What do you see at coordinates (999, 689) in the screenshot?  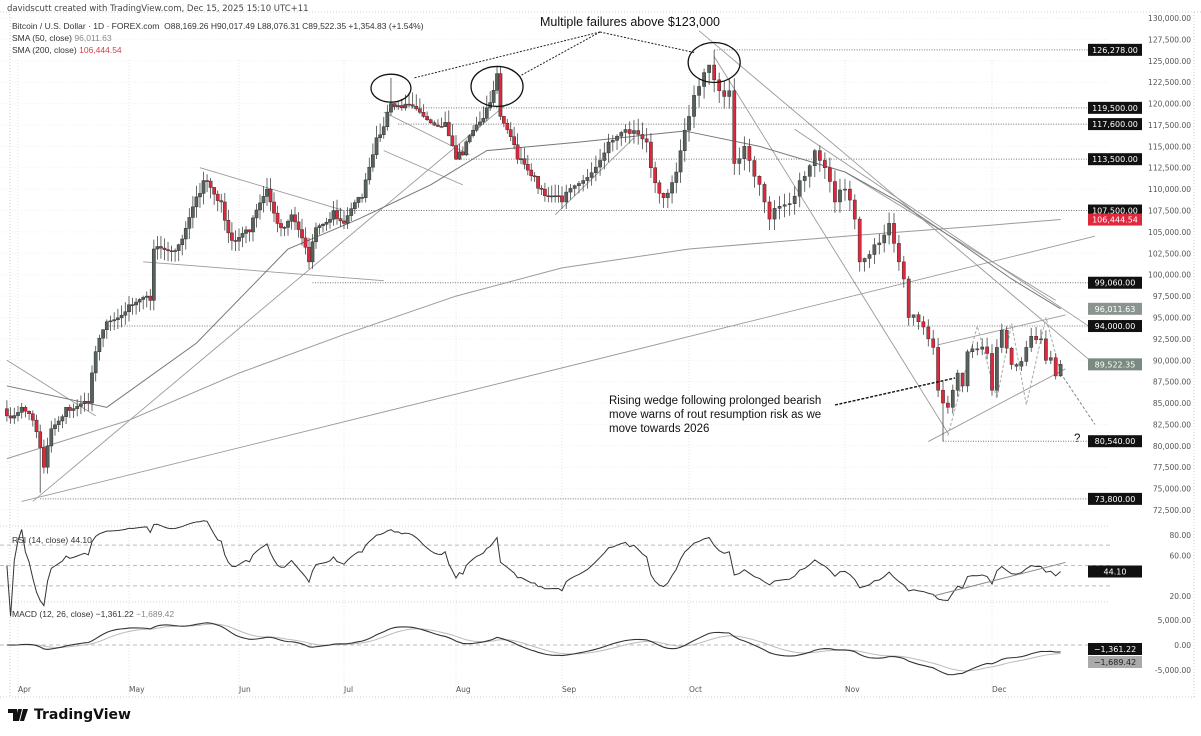 I see `x-tick-label: Dec` at bounding box center [999, 689].